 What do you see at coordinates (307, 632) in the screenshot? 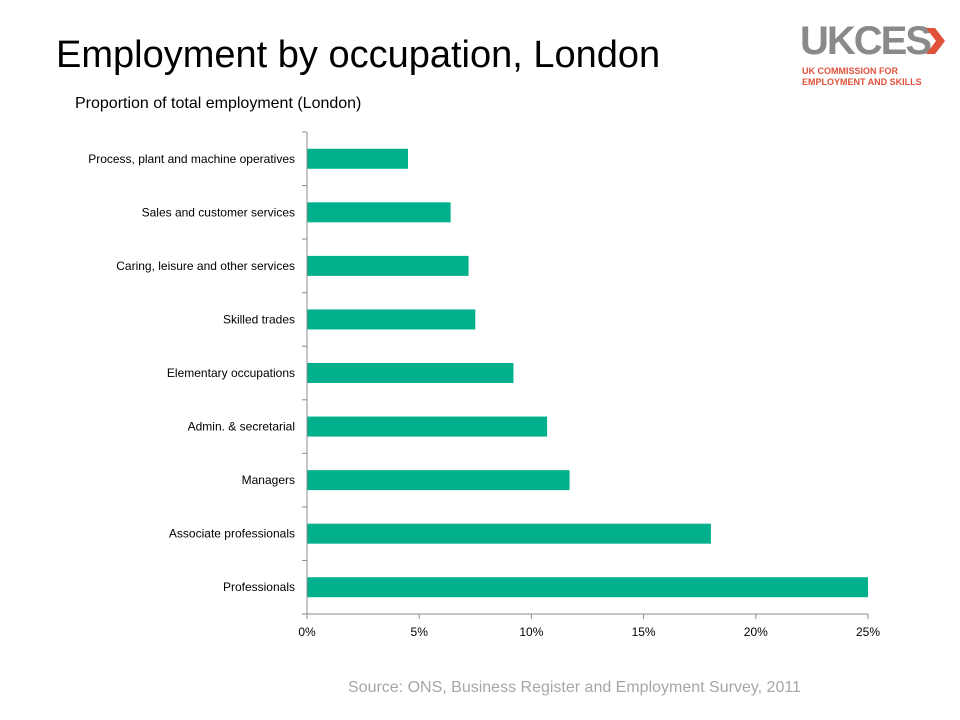
I see `x-tick-label: 0%` at bounding box center [307, 632].